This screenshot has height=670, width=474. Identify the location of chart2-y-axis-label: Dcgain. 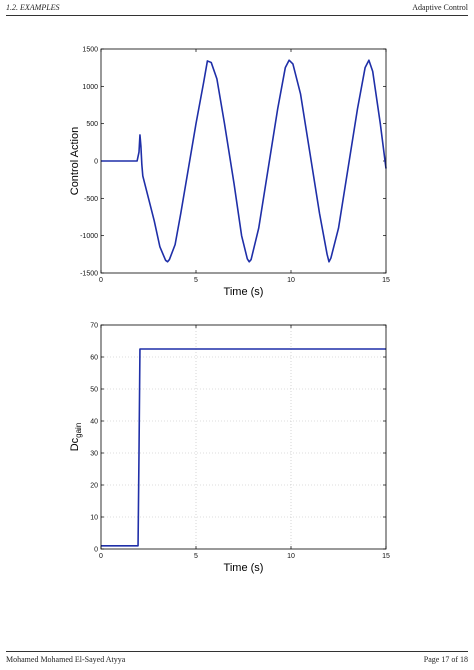
(76, 437).